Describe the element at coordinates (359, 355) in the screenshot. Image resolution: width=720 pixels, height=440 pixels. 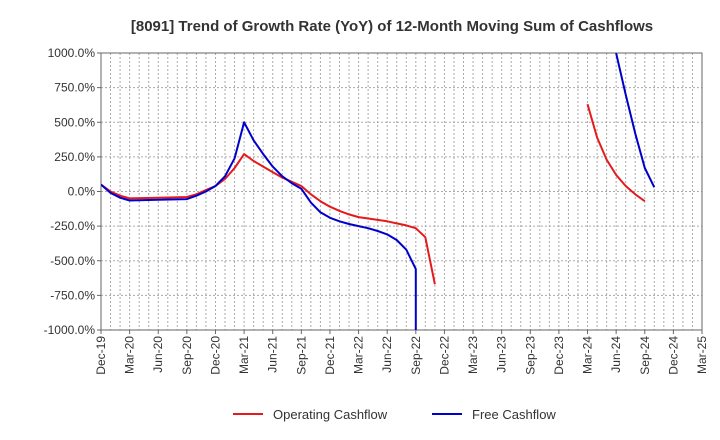
I see `x-tick-label: Mar-22` at that location.